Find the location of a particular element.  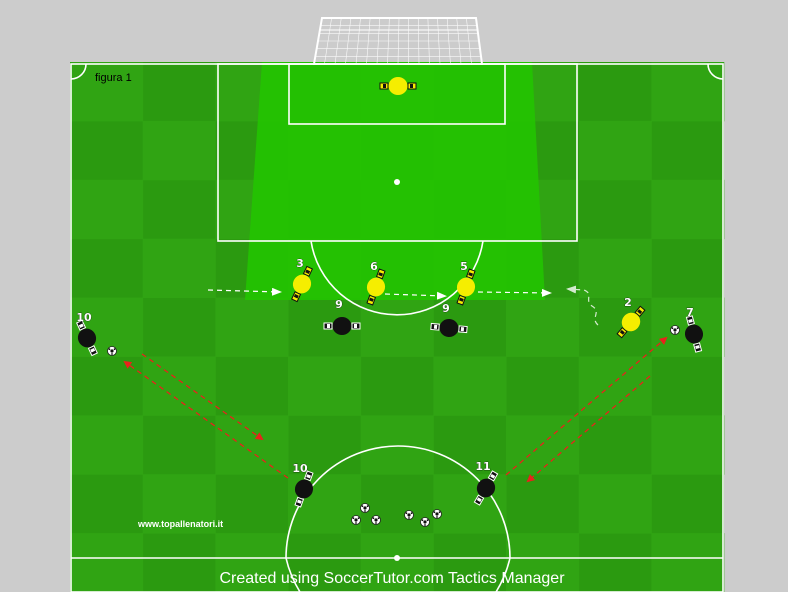

player-number: 5 is located at coordinates (464, 266).